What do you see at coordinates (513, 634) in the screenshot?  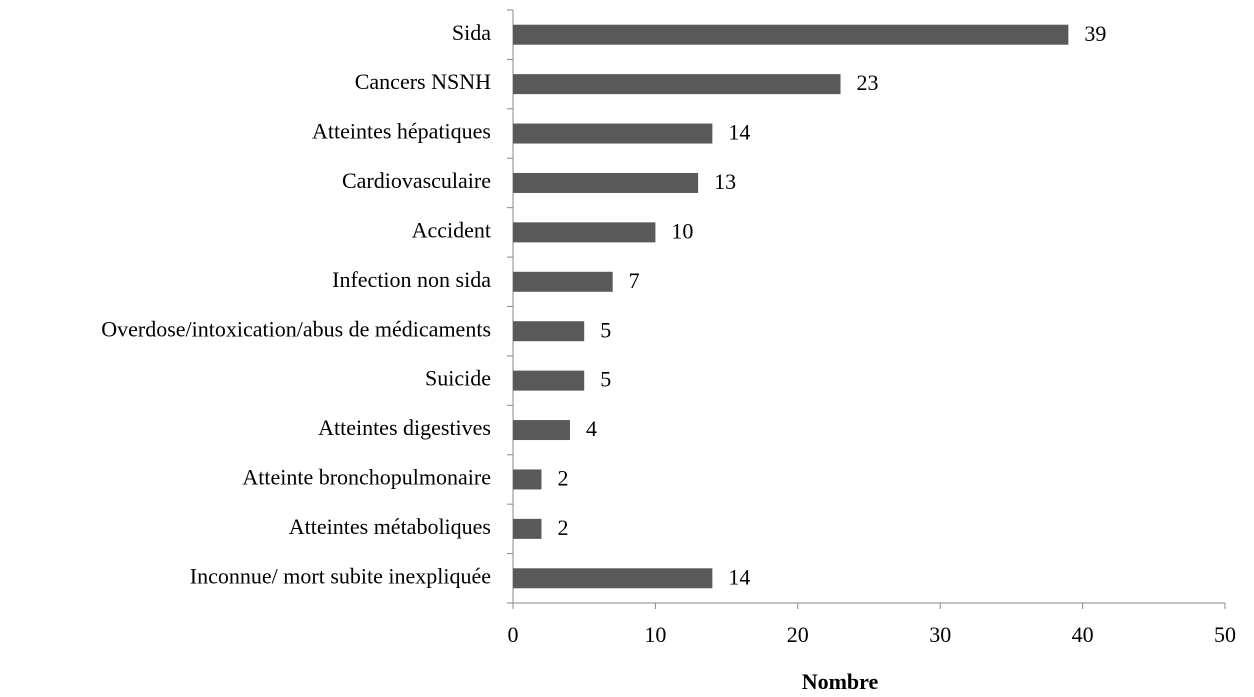 I see `x-tick-label: 0` at bounding box center [513, 634].